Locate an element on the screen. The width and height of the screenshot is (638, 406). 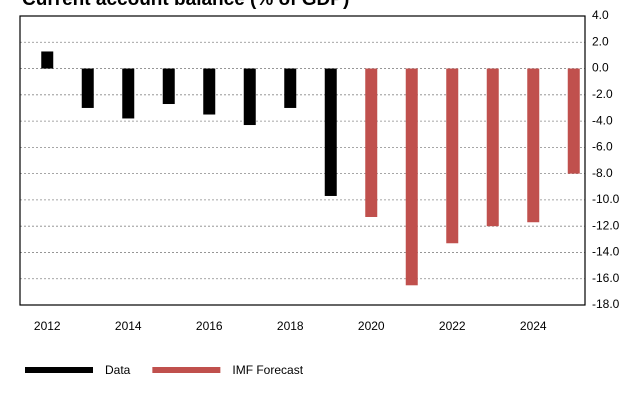
y-tick-label: 4.0 is located at coordinates (600, 15).